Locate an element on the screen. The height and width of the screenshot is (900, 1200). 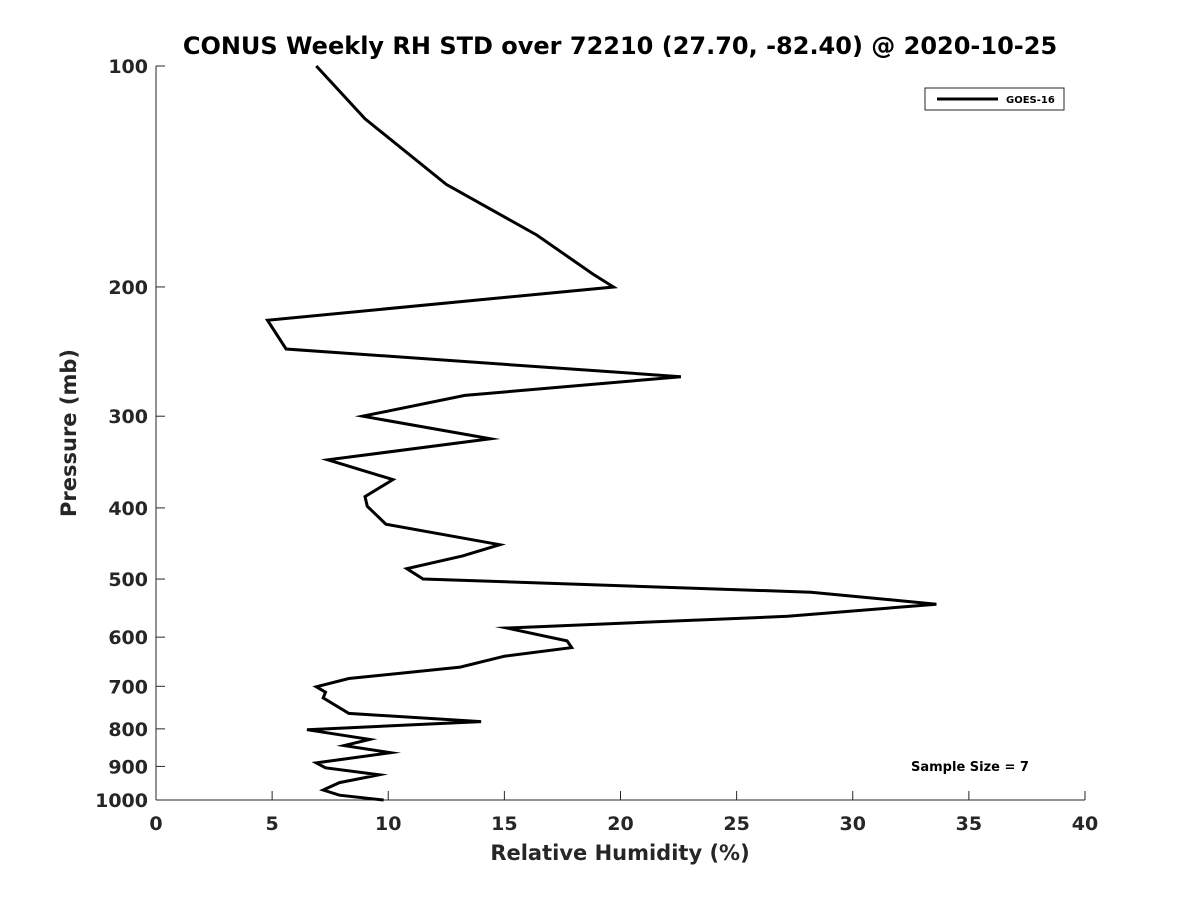
x-tick-label: 30 is located at coordinates (853, 824).